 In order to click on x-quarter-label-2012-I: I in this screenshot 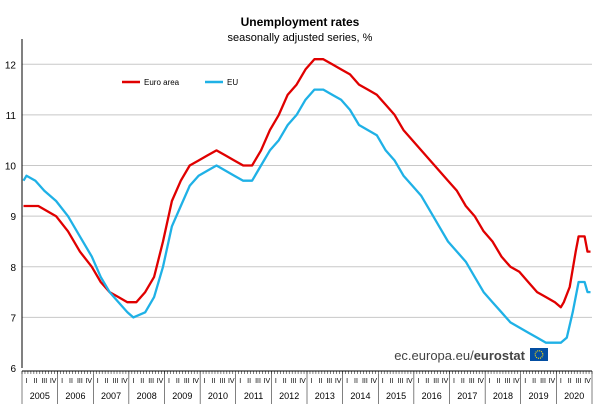, I will do `click(276, 381)`.